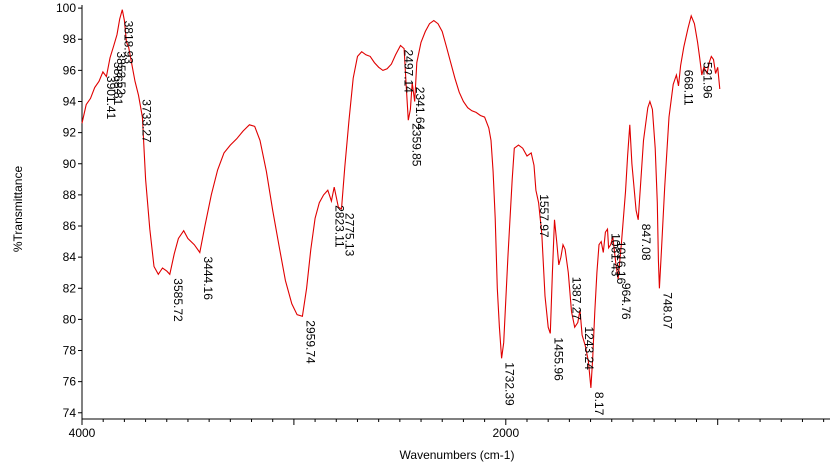 The width and height of the screenshot is (836, 463). What do you see at coordinates (457, 455) in the screenshot?
I see `x-axis-title: Wavenumbers (cm-1)` at bounding box center [457, 455].